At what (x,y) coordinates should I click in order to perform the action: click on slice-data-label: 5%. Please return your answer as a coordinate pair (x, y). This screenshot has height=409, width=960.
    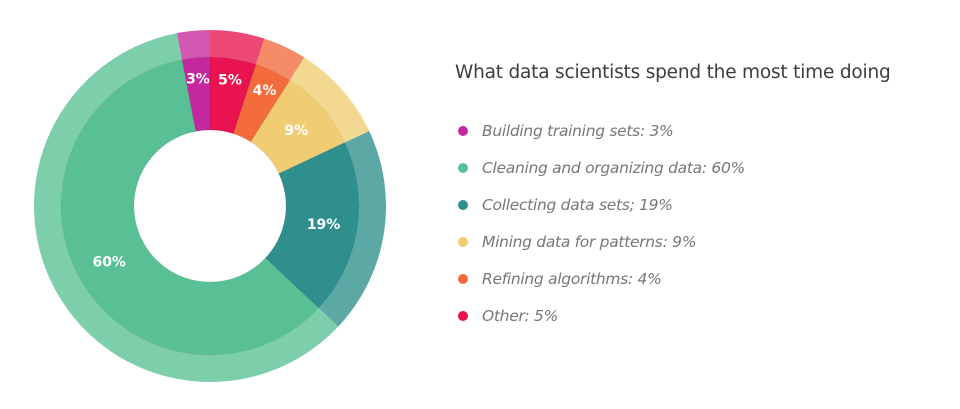
    Looking at the image, I should click on (230, 81).